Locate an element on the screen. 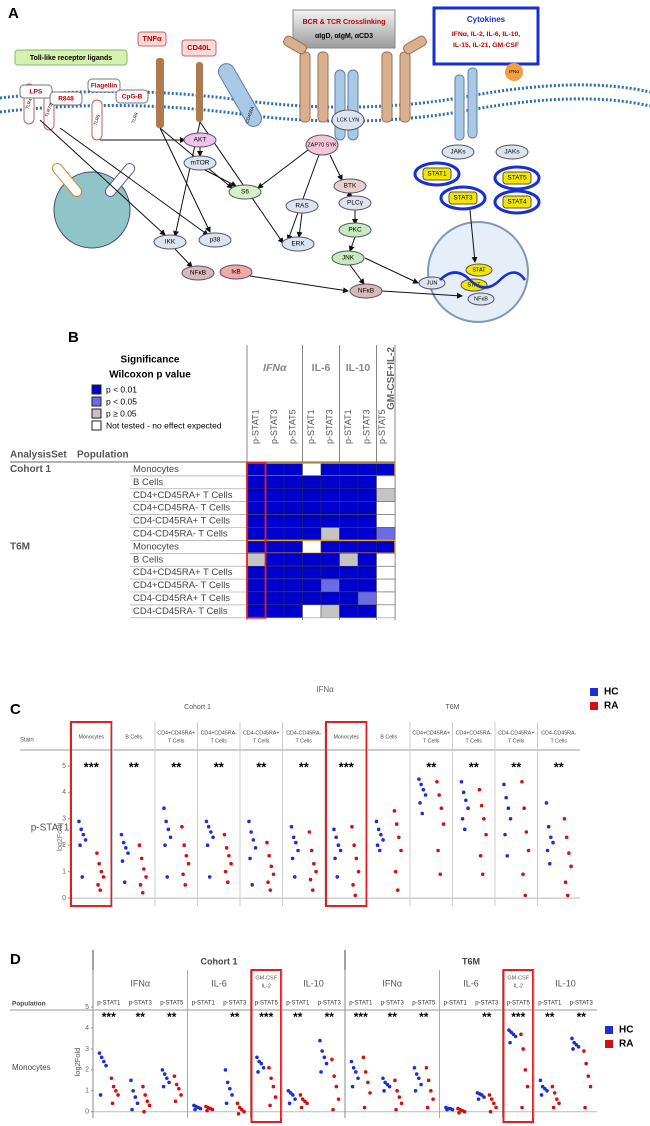  stimulus-label: IL-6 is located at coordinates (321, 368).